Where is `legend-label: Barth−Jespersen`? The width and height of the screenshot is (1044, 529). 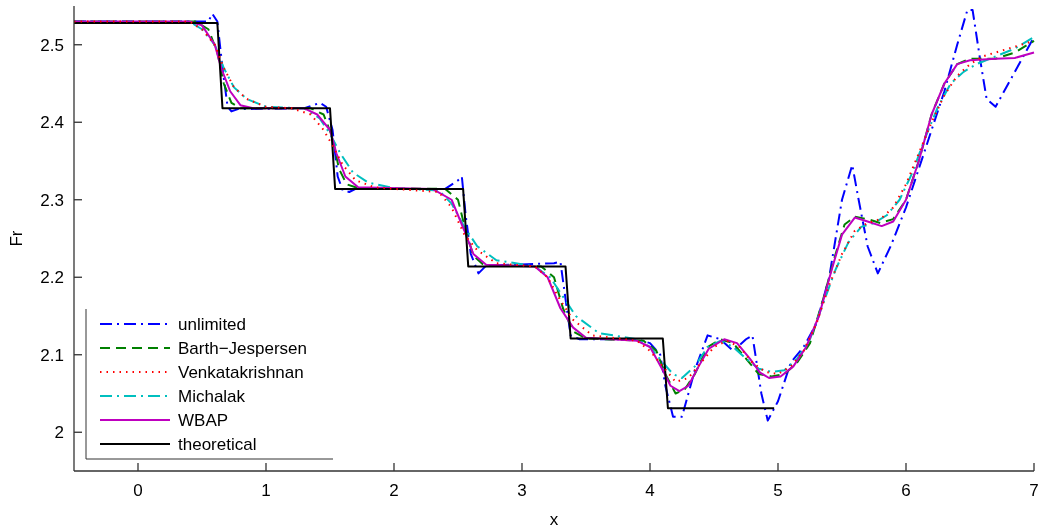 legend-label: Barth−Jespersen is located at coordinates (242, 348).